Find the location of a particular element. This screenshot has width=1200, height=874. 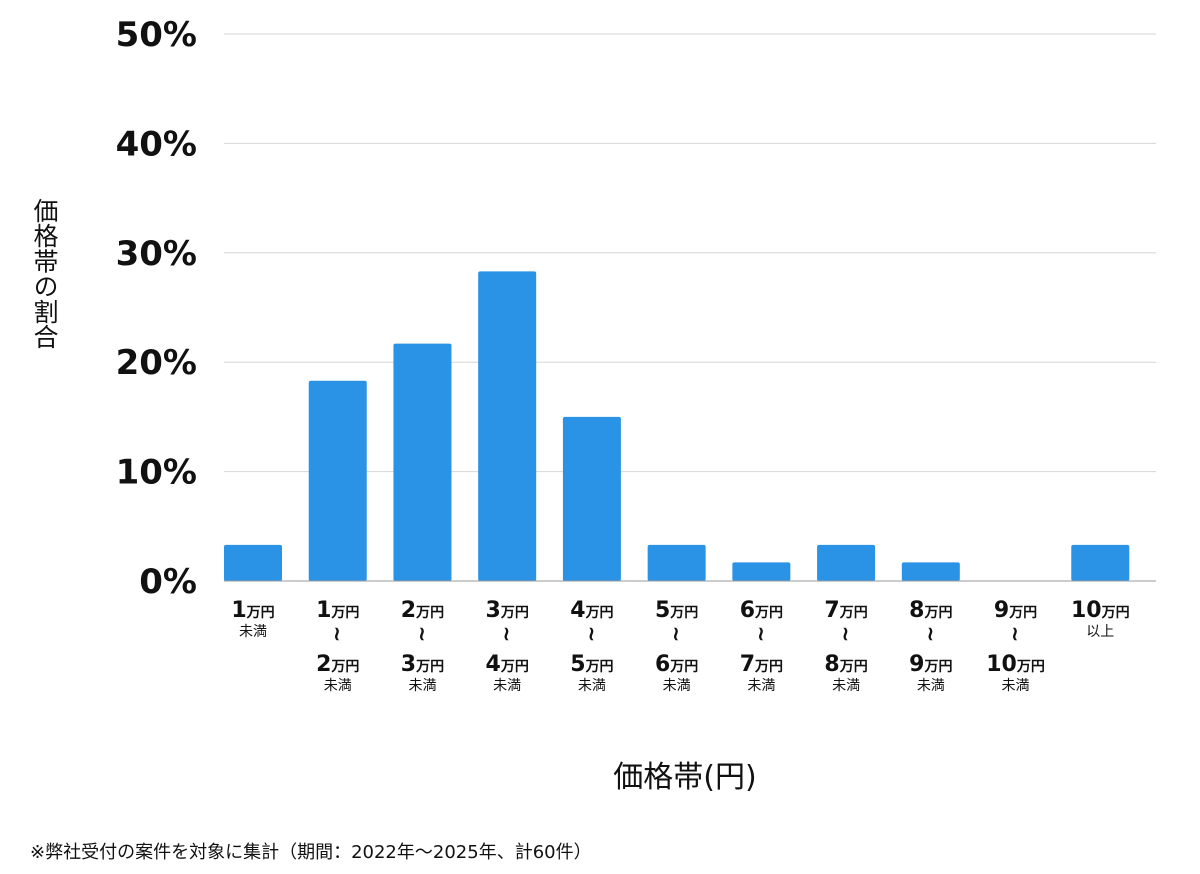

category-label-bottom: 5万円 is located at coordinates (591, 664).